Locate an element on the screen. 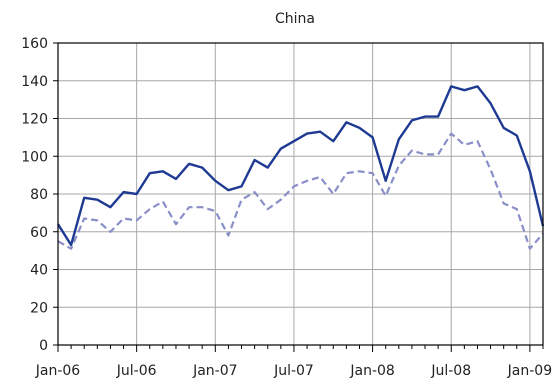 The height and width of the screenshot is (383, 560). y-tick-label: 20 is located at coordinates (39, 308).